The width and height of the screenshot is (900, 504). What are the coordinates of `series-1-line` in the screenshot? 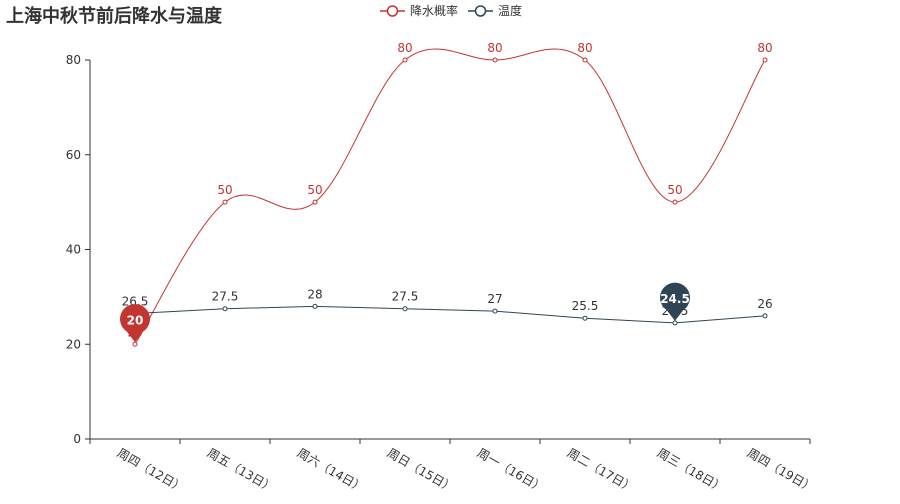 It's located at (450, 314).